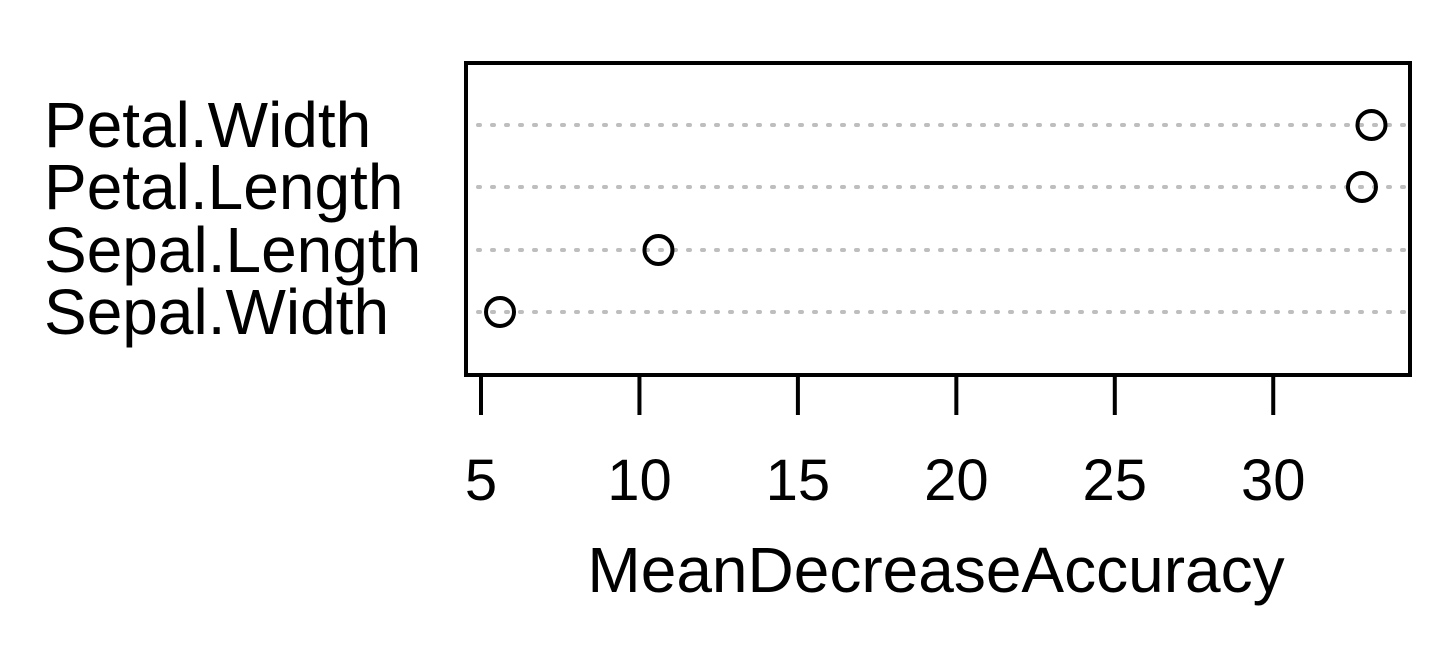 Image resolution: width=1440 pixels, height=664 pixels. Describe the element at coordinates (207, 125) in the screenshot. I see `category-label: Petal.Width` at that location.